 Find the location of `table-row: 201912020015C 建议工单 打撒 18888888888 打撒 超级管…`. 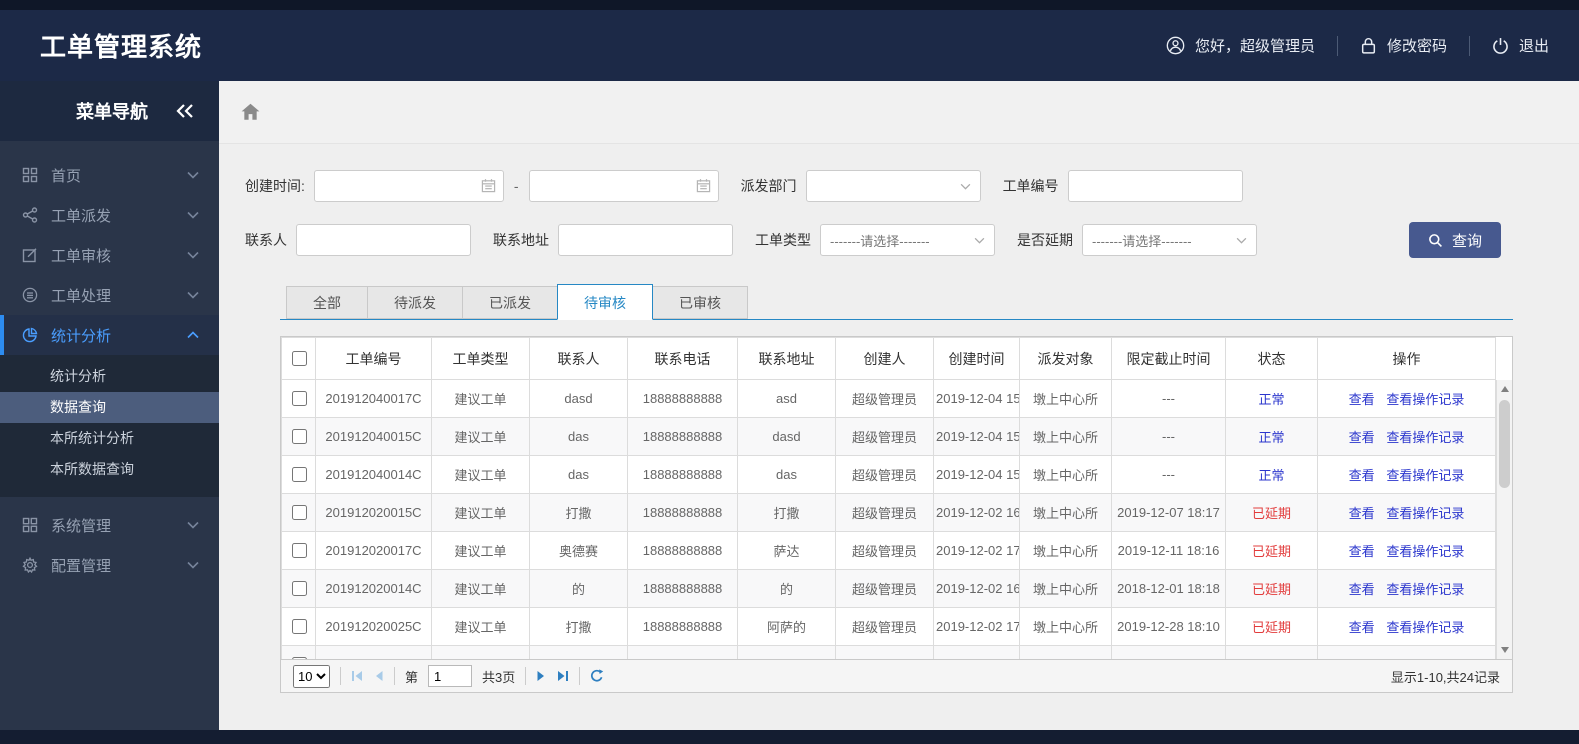

table-row: 201912020015C 建议工单 打撒 18888888888 打撒 超级管… is located at coordinates (888, 512).